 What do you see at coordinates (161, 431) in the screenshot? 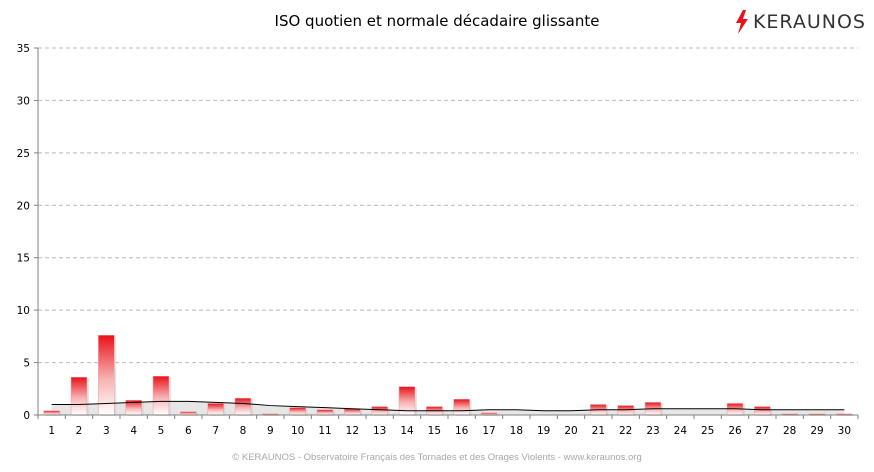
I see `x-tick-label: 5` at bounding box center [161, 431].